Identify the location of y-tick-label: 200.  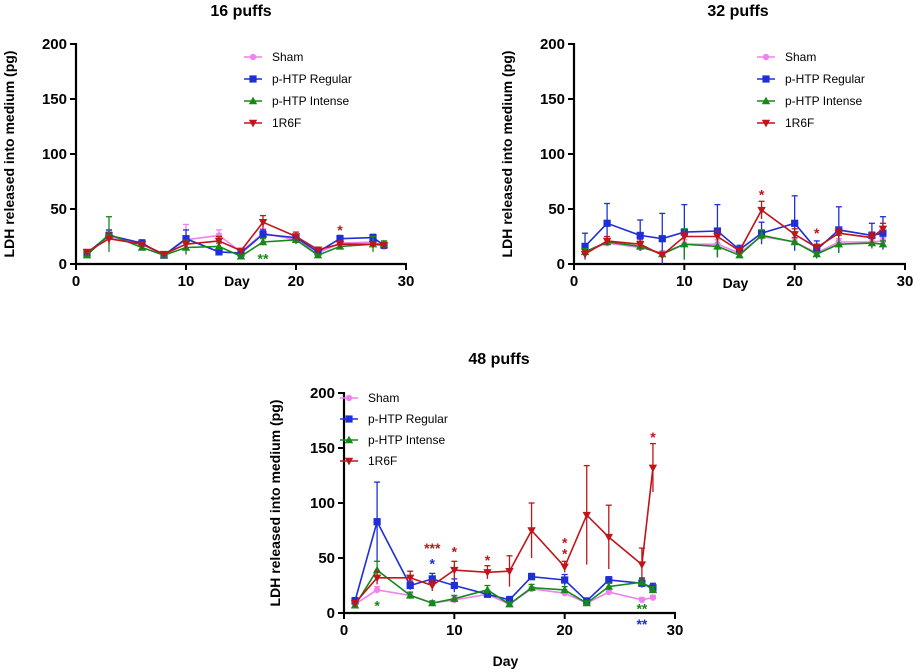
(54, 44).